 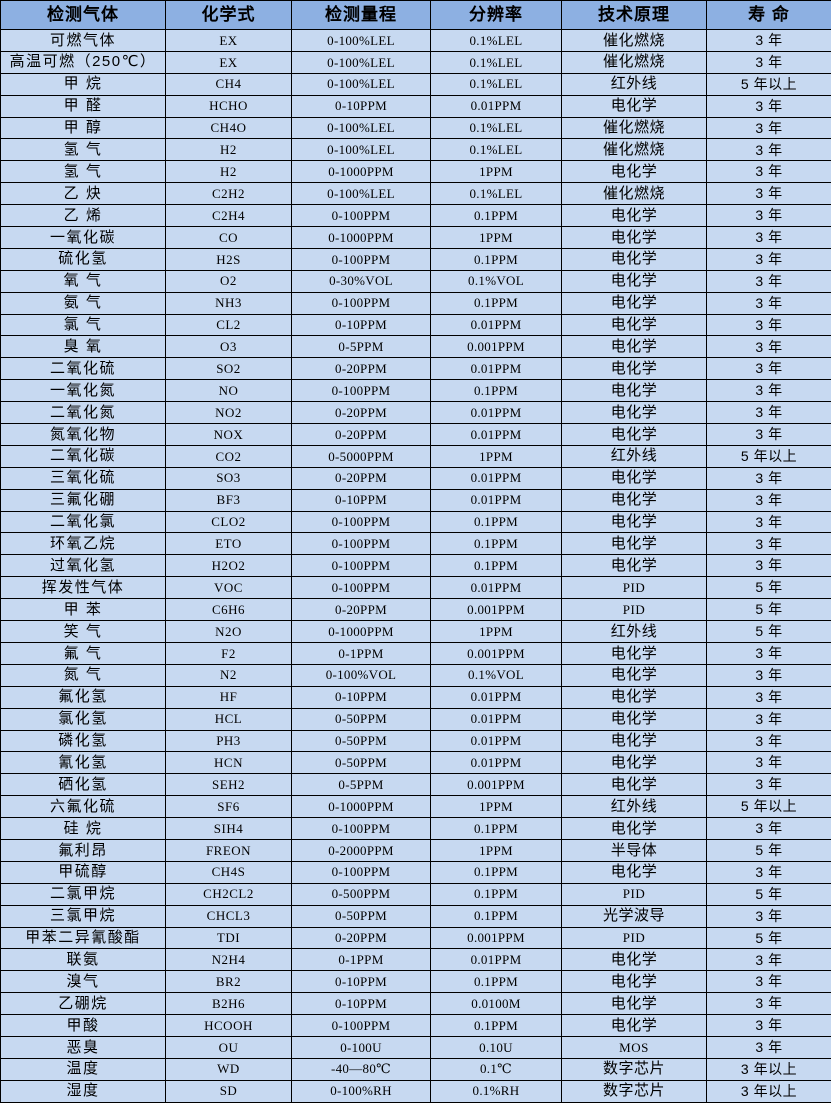 What do you see at coordinates (361, 763) in the screenshot?
I see `cell-range: 0-50PPM` at bounding box center [361, 763].